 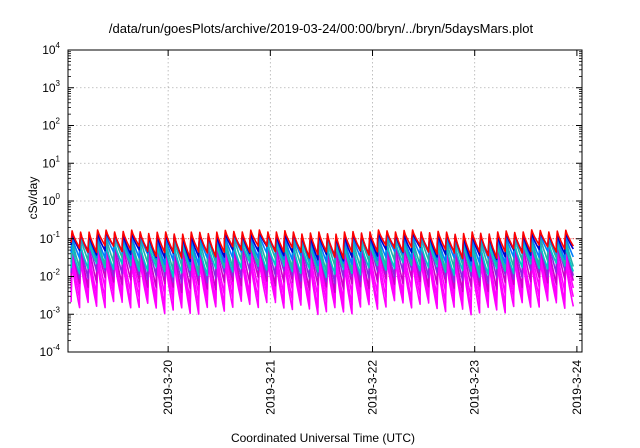 What do you see at coordinates (50, 351) in the screenshot?
I see `y-tick-label: 10⁻⁴` at bounding box center [50, 351].